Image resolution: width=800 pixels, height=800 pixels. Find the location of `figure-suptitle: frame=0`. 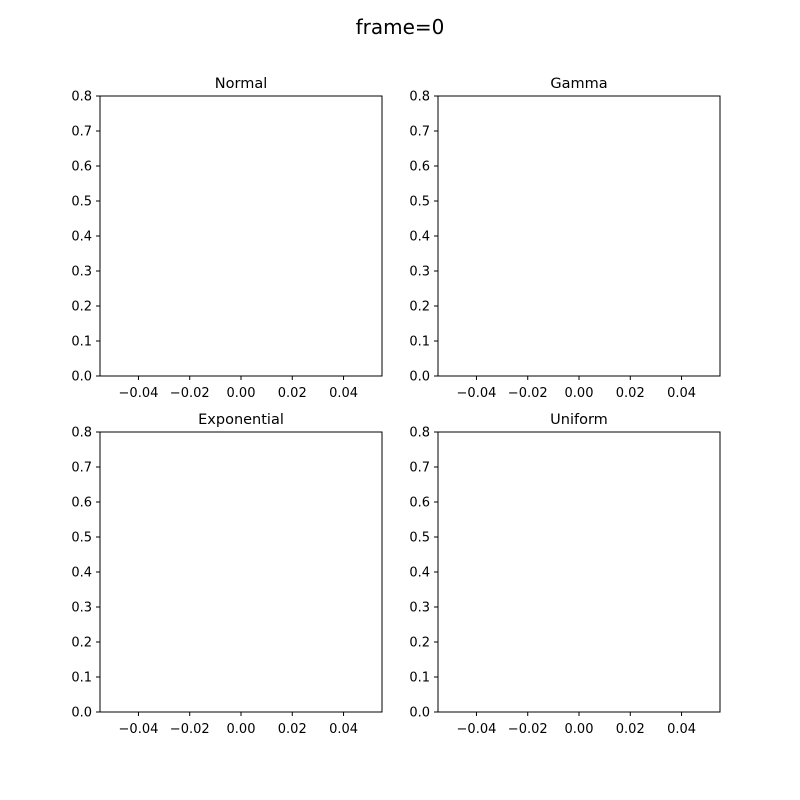

figure-suptitle: frame=0 is located at coordinates (400, 27).